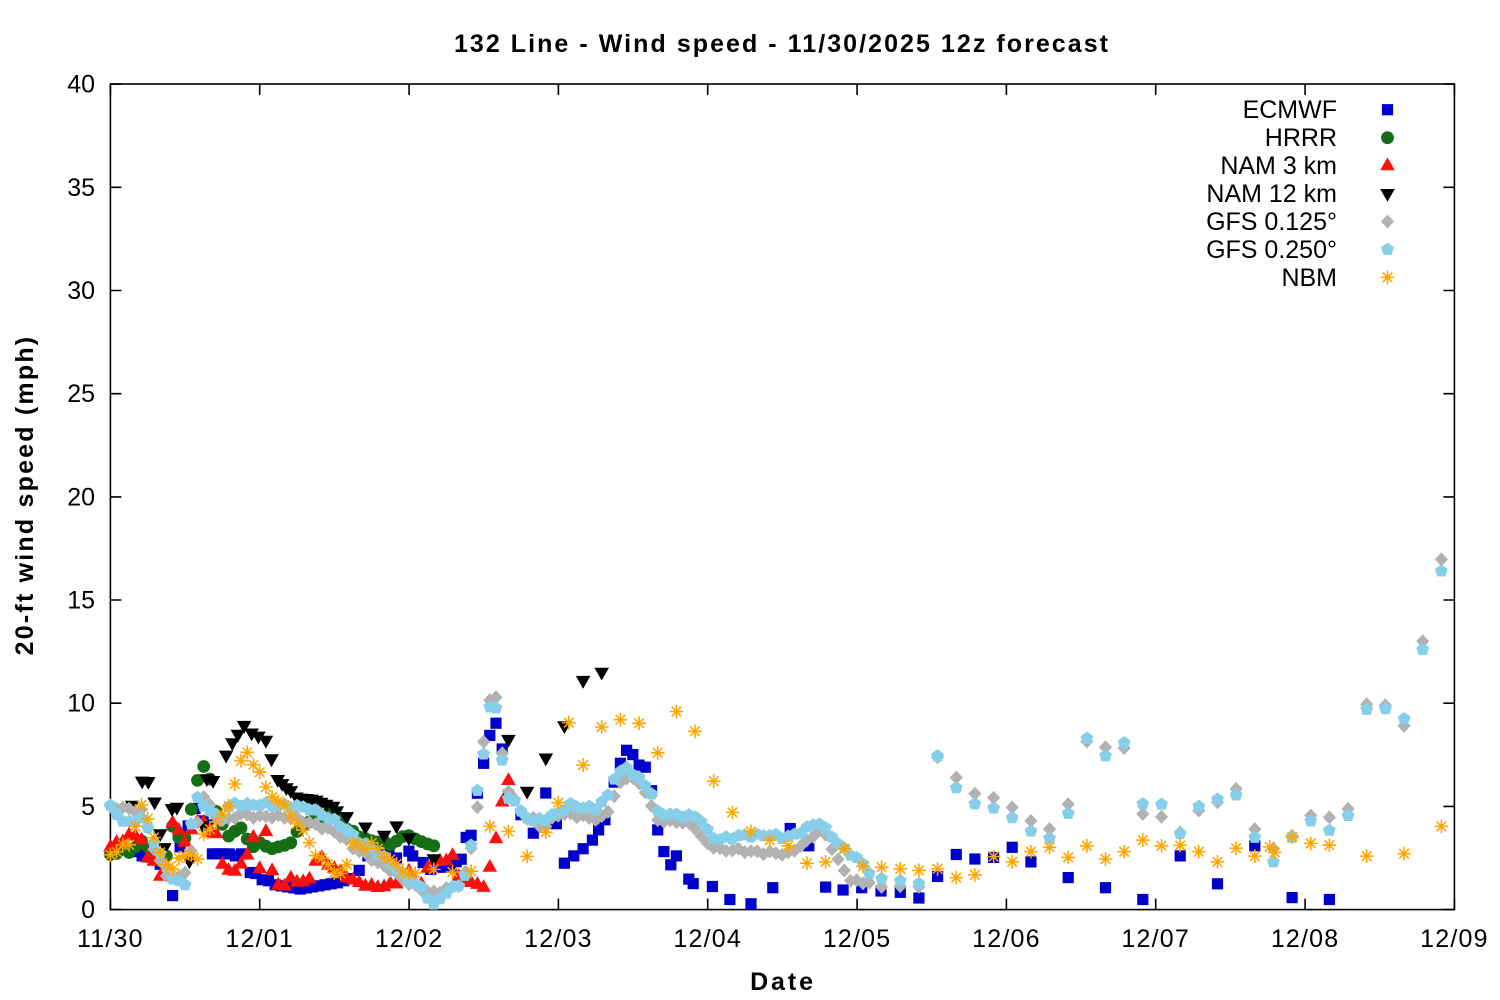  What do you see at coordinates (1271, 222) in the screenshot?
I see `svg-text: GFS 0.125°` at bounding box center [1271, 222].